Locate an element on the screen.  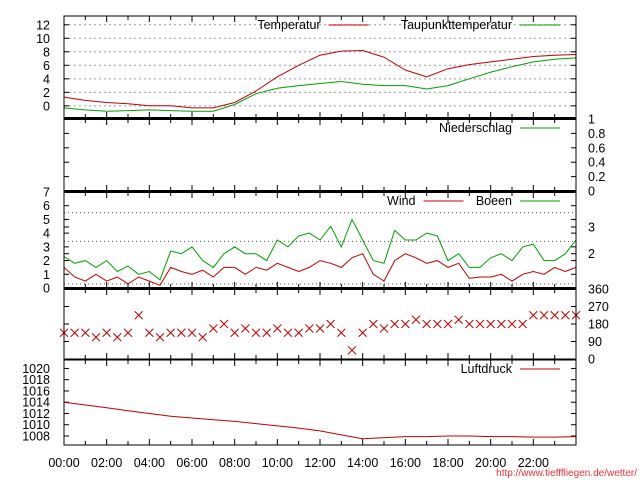
y-tick-label: 1018 is located at coordinates (36, 380).